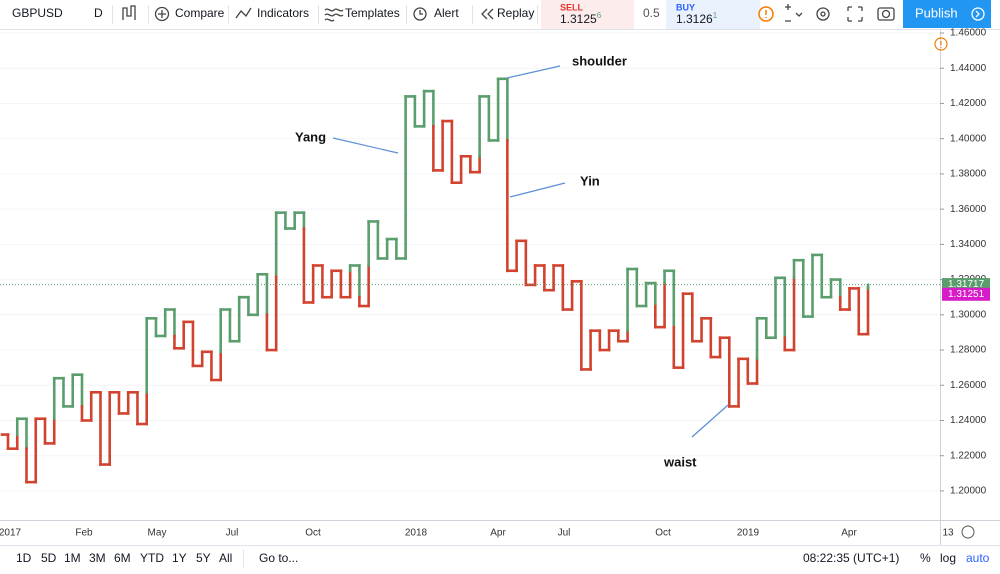 This screenshot has height=574, width=1000. I want to click on x-tick-label: 2019, so click(748, 533).